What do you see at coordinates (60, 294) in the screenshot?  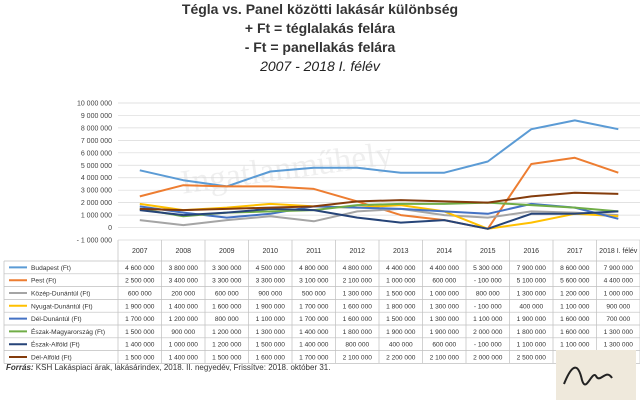 I see `legend-label: Közép-Dunántúl (Ft)` at bounding box center [60, 294].